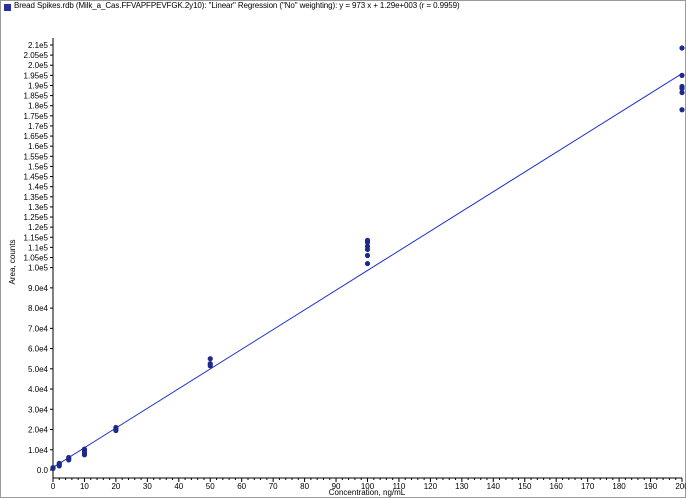 This screenshot has width=686, height=498. I want to click on x-tick-label: 90, so click(336, 486).